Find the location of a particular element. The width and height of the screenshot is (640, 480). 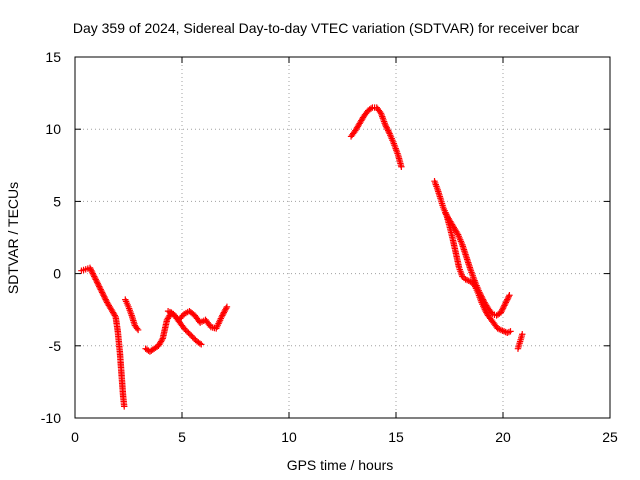

y-tick-label: 15 is located at coordinates (53, 57).